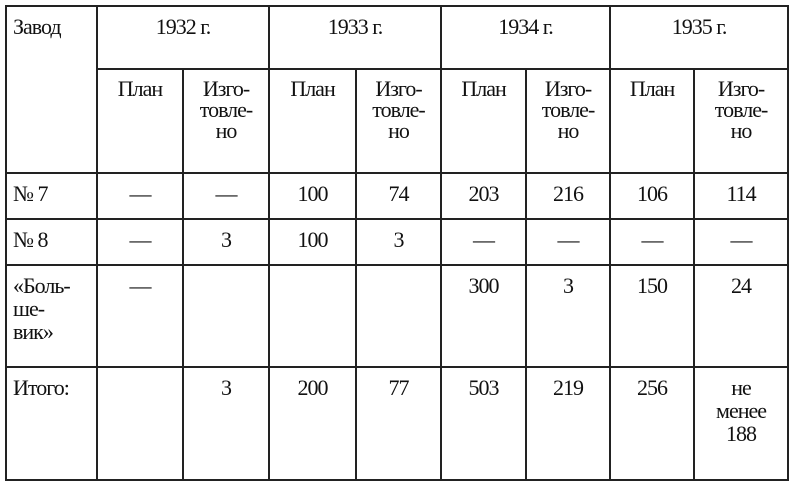 The image size is (790, 481). What do you see at coordinates (526, 37) in the screenshot?
I see `header-year: 1934 г.` at bounding box center [526, 37].